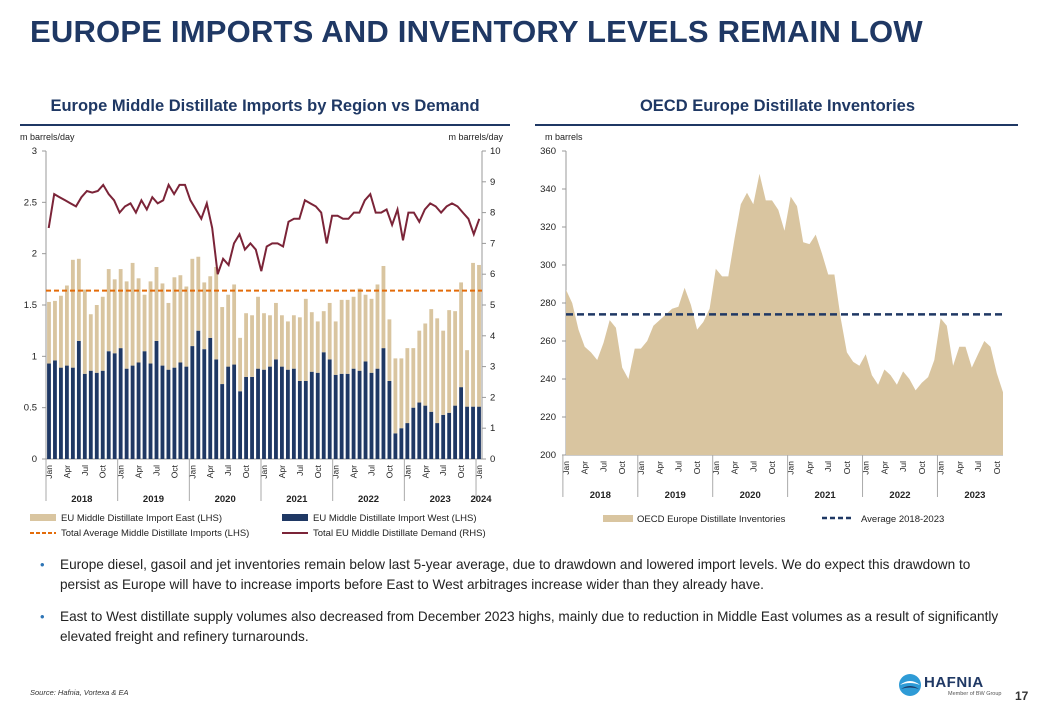  I want to click on inv-y-tick-label: 240, so click(548, 379).